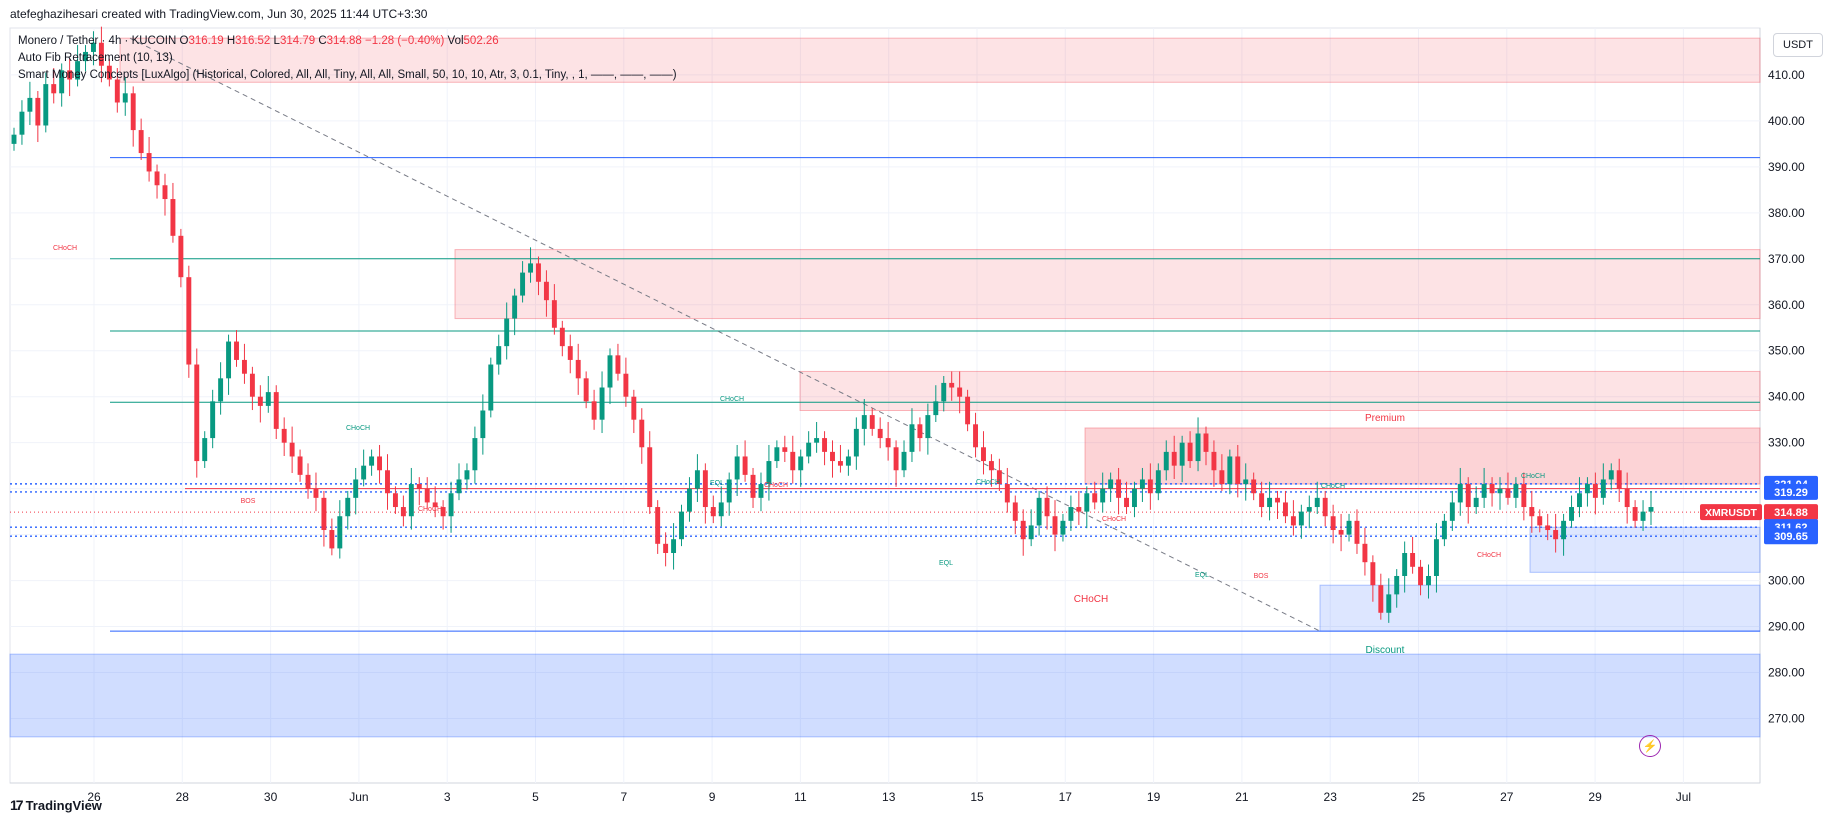  Describe the element at coordinates (95, 58) in the screenshot. I see `indicator-fib: Auto Fib Retracement (10, 13)` at that location.